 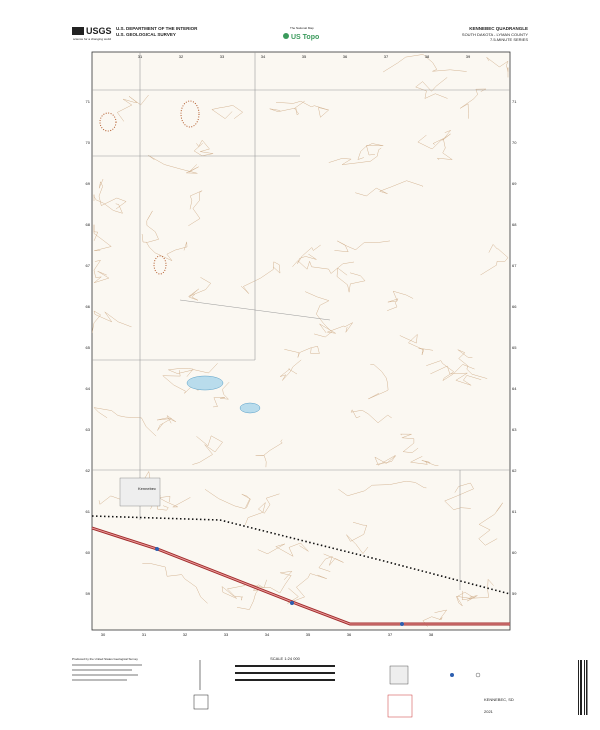 What do you see at coordinates (509, 39) in the screenshot?
I see `series: 7.5-MINUTE SERIES` at bounding box center [509, 39].